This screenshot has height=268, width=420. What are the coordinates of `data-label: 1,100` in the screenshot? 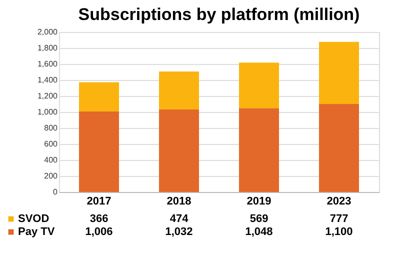 It's located at (339, 232).